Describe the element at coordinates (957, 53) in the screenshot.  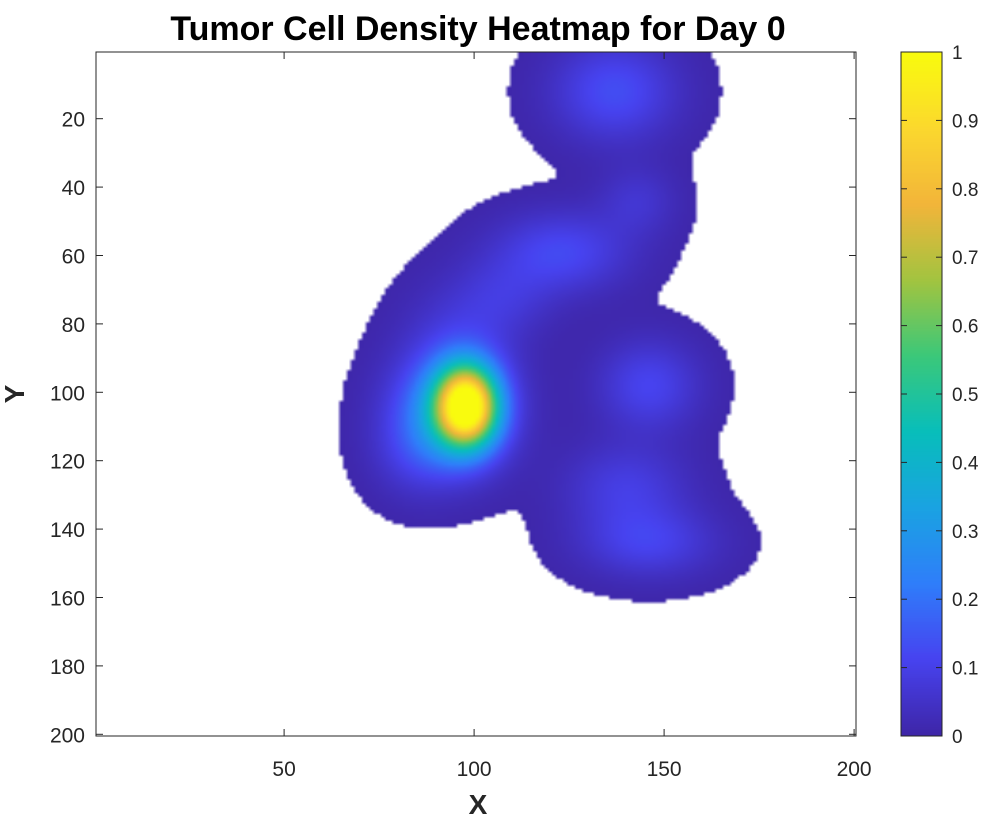
I see `colorbar-tick-label: 1` at that location.